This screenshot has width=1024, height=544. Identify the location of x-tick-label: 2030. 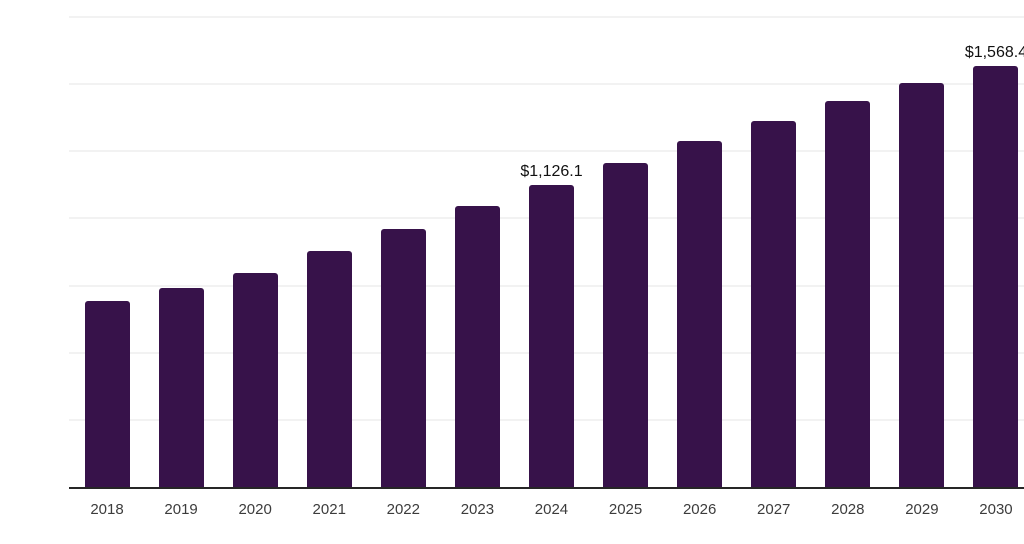
(996, 509).